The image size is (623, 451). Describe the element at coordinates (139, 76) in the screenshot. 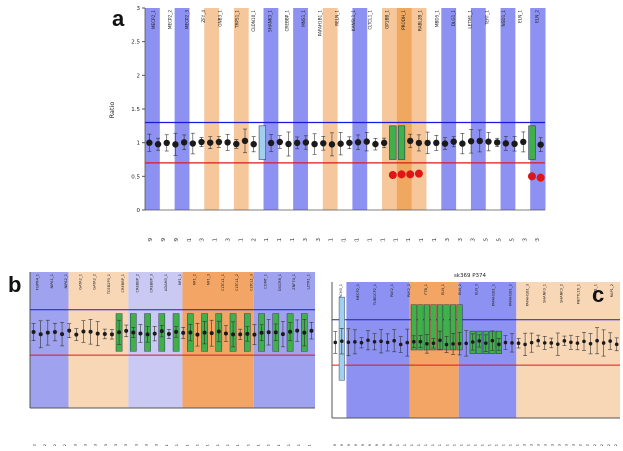

I see `y-tick-label: 2` at that location.